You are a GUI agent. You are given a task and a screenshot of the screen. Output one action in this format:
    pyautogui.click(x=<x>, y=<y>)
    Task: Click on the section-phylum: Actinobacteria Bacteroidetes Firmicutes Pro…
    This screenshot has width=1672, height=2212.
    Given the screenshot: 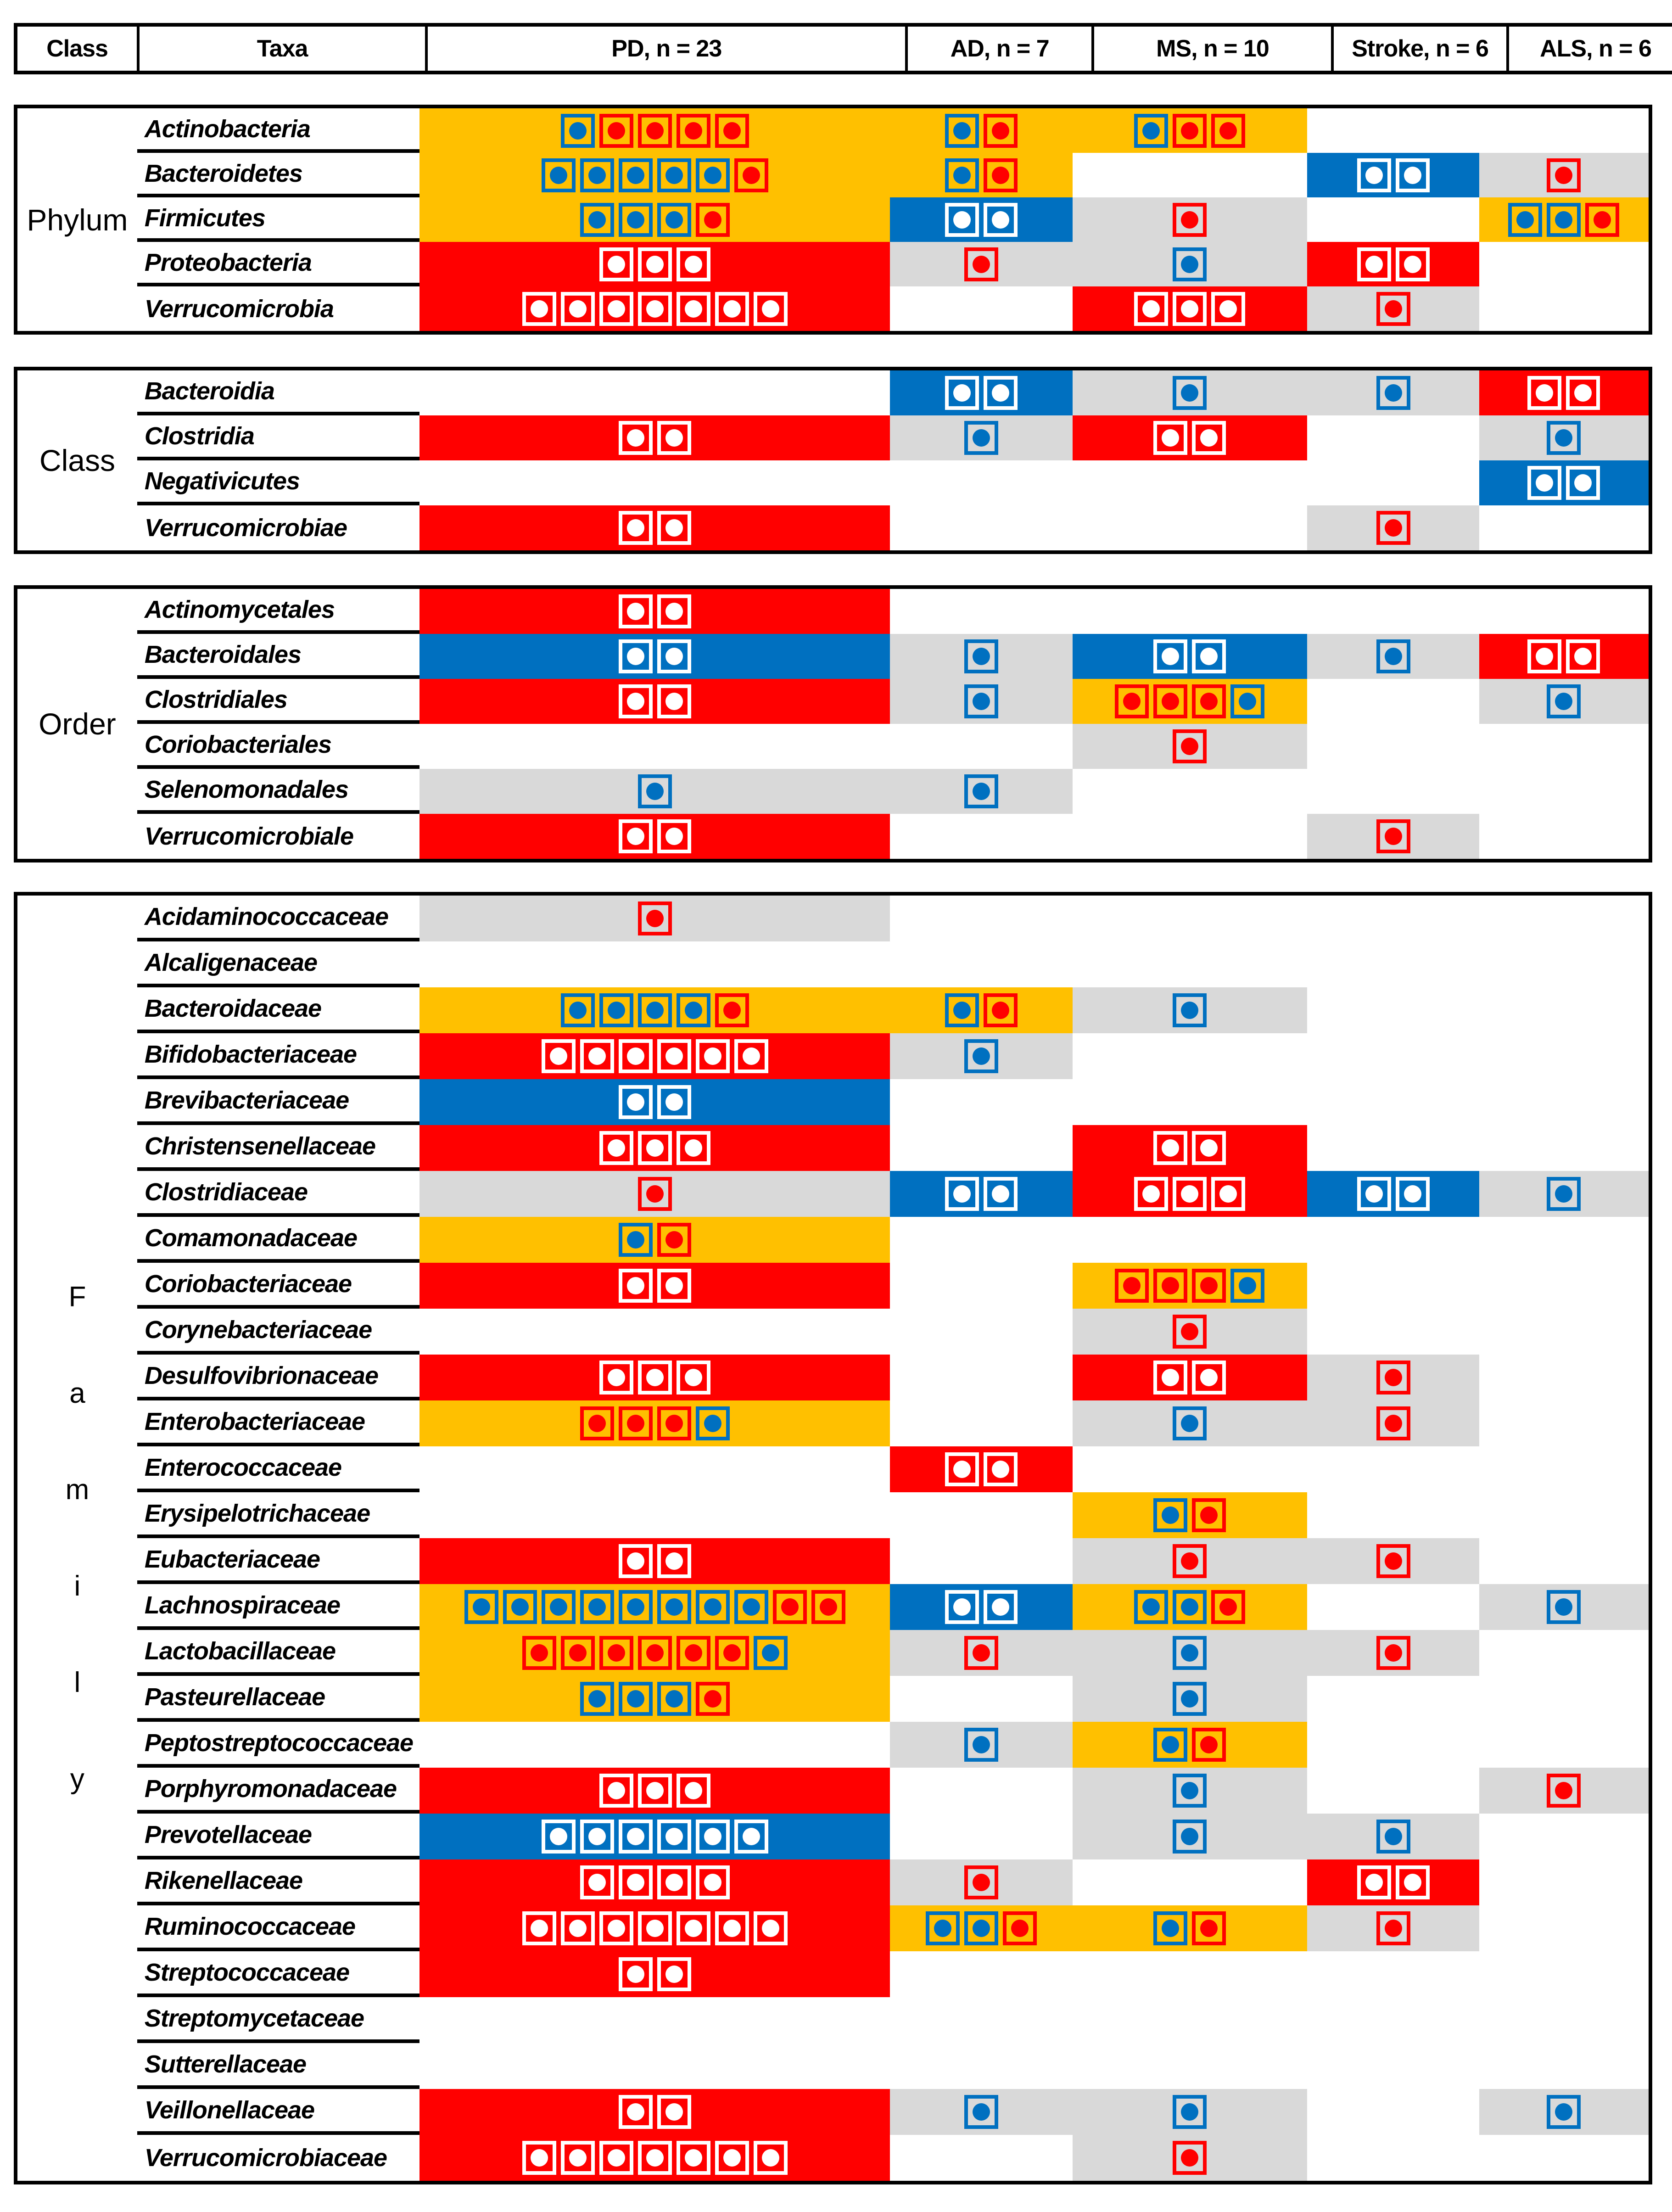 What is the action you would take?
    pyautogui.click(x=833, y=220)
    